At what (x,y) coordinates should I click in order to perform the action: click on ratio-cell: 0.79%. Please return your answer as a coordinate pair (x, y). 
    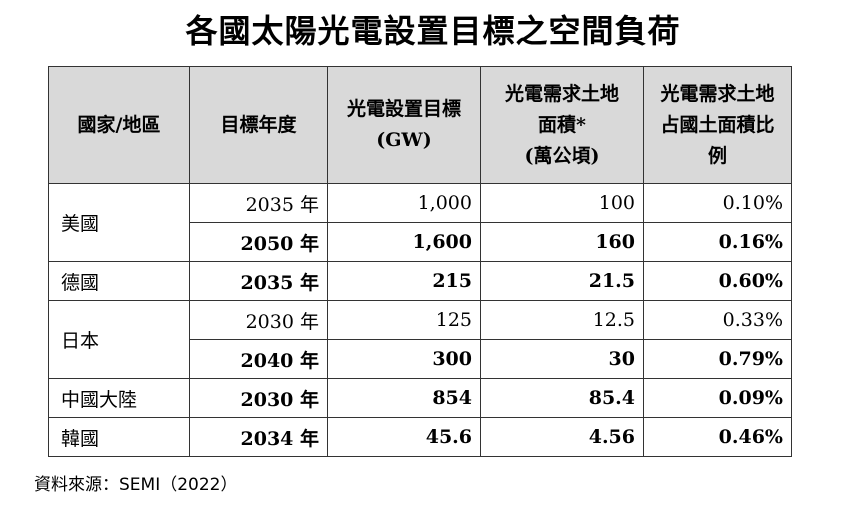
    Looking at the image, I should click on (717, 359).